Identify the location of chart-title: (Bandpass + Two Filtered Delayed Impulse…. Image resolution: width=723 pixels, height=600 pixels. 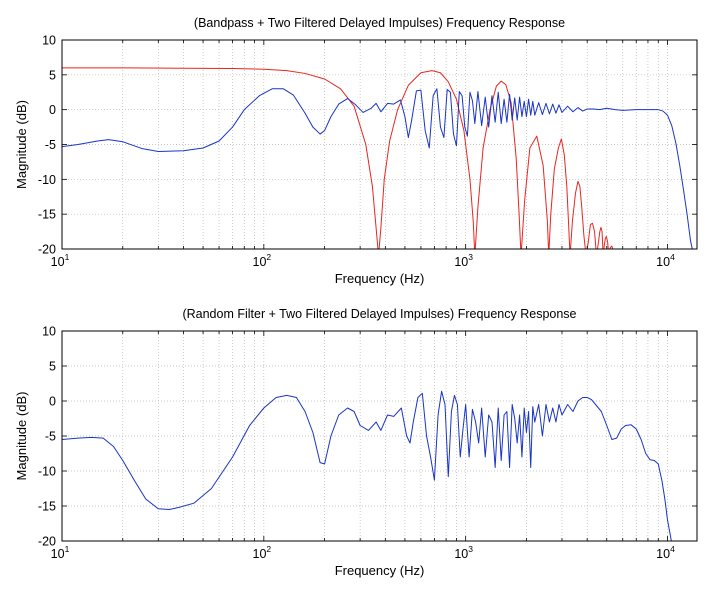
(379, 23).